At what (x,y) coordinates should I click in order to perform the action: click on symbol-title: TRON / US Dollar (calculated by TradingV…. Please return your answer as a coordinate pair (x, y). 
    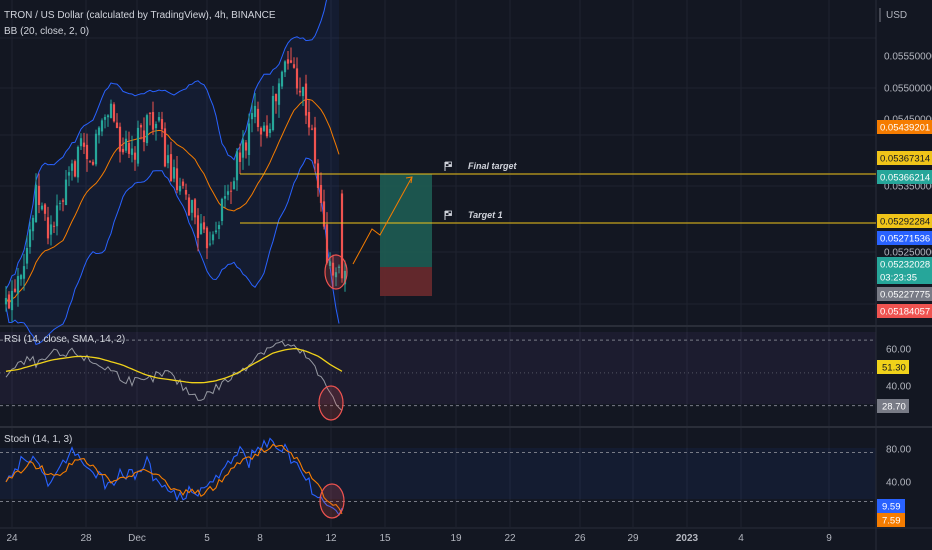
    Looking at the image, I should click on (140, 15).